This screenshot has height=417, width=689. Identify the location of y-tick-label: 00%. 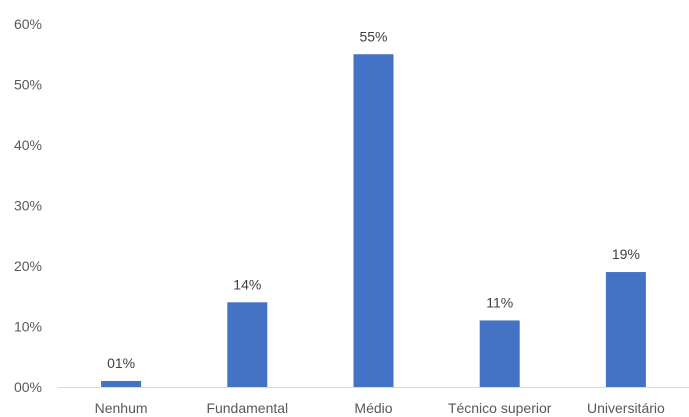
(28, 387).